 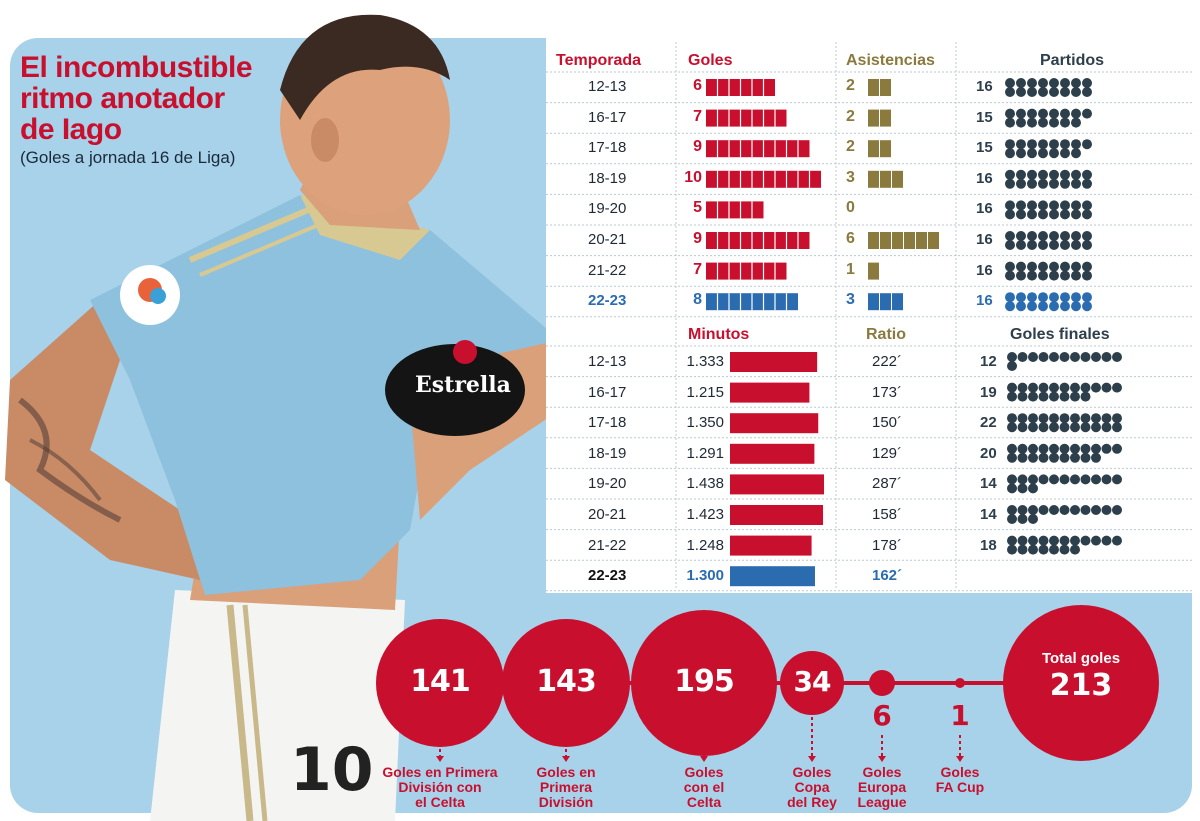 What do you see at coordinates (607, 239) in the screenshot?
I see `season-label: 20-21` at bounding box center [607, 239].